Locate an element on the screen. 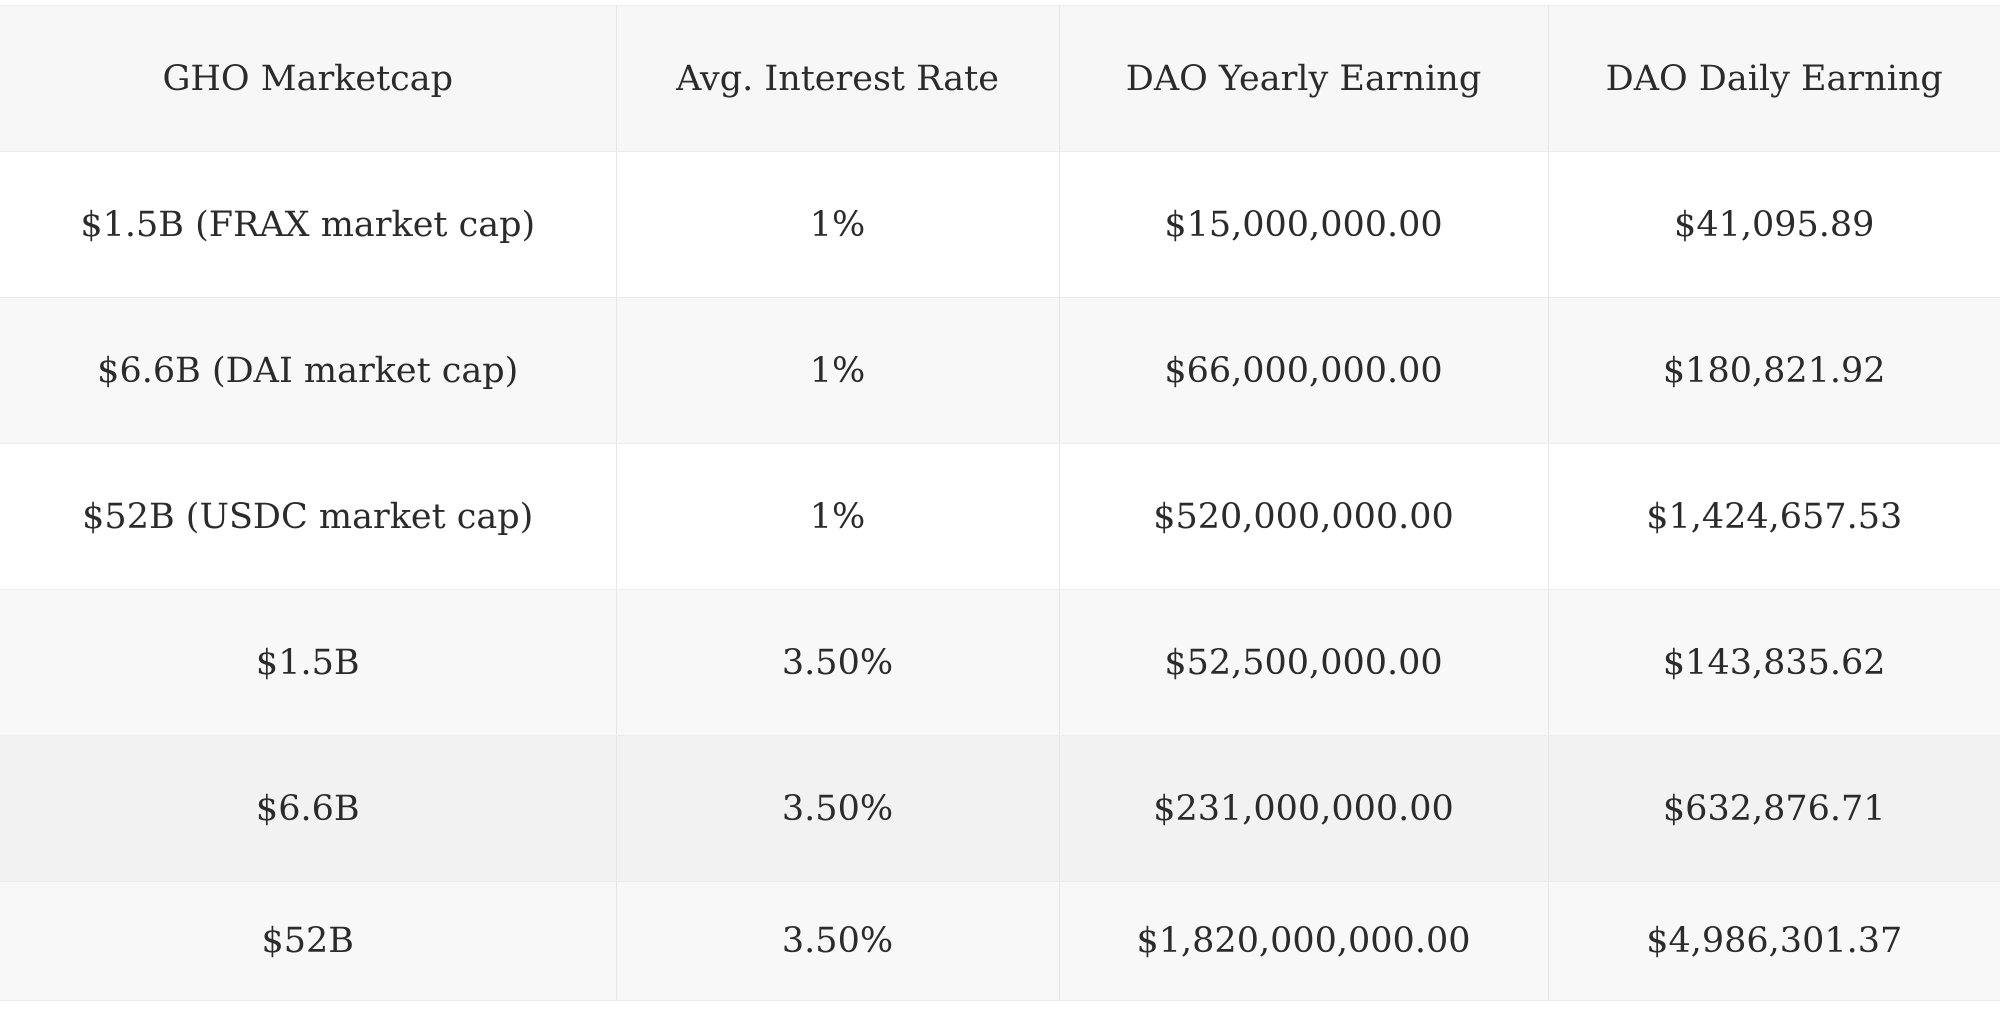 This screenshot has height=1014, width=2000. cell-marketcap: $6.6B is located at coordinates (308, 808).